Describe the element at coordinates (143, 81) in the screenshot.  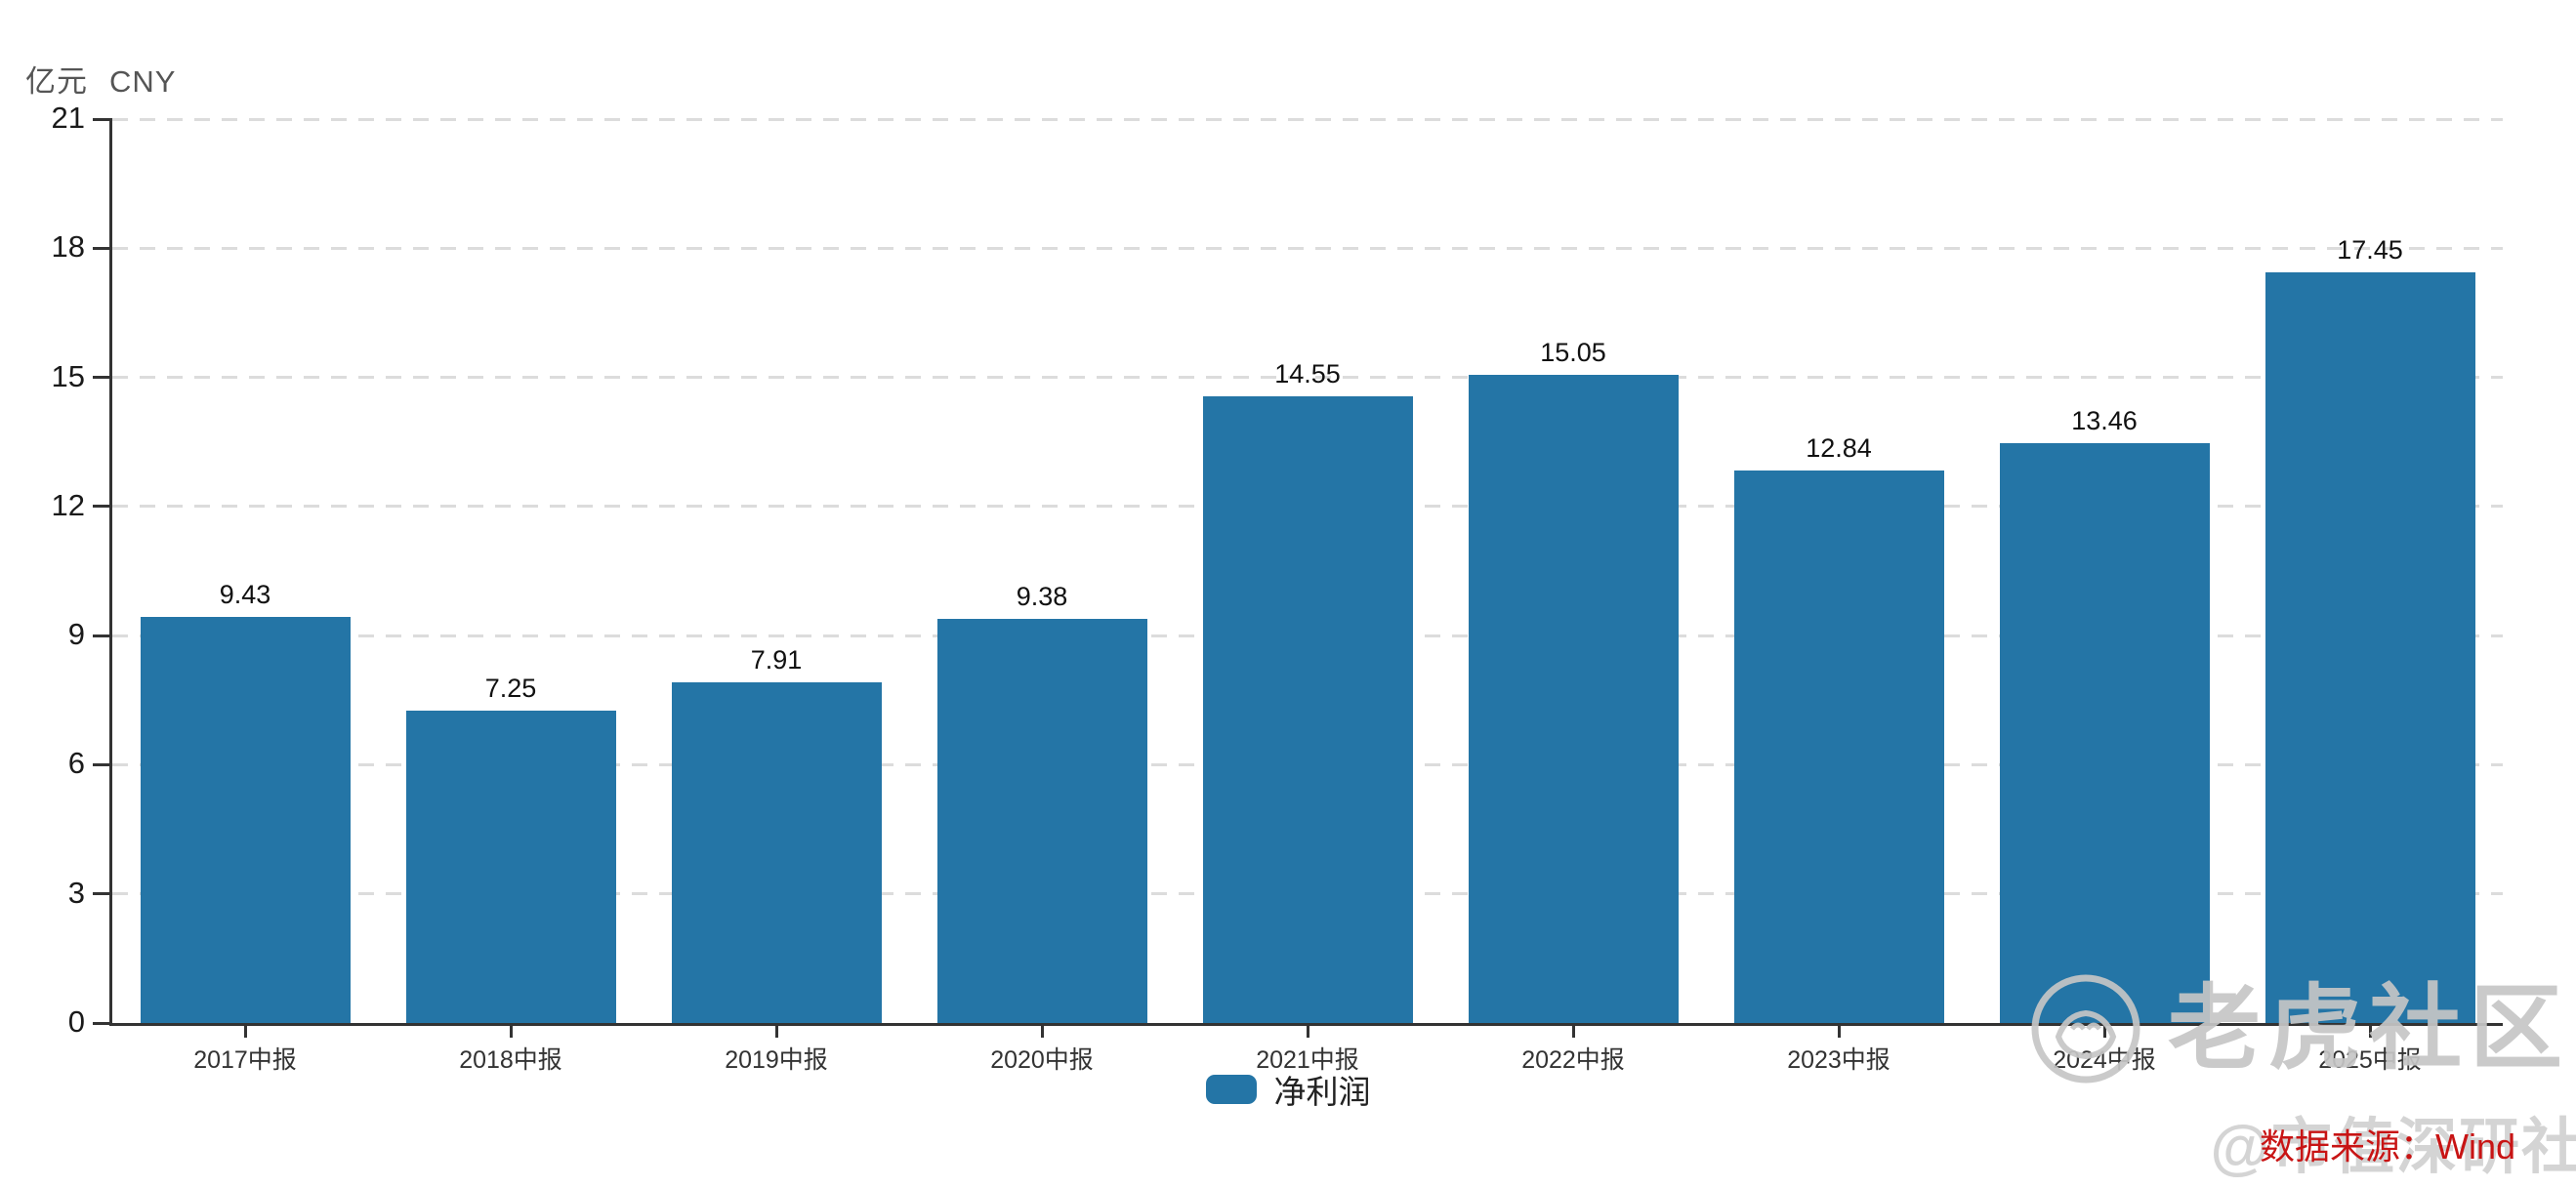
I see `currency-label: CNY` at that location.